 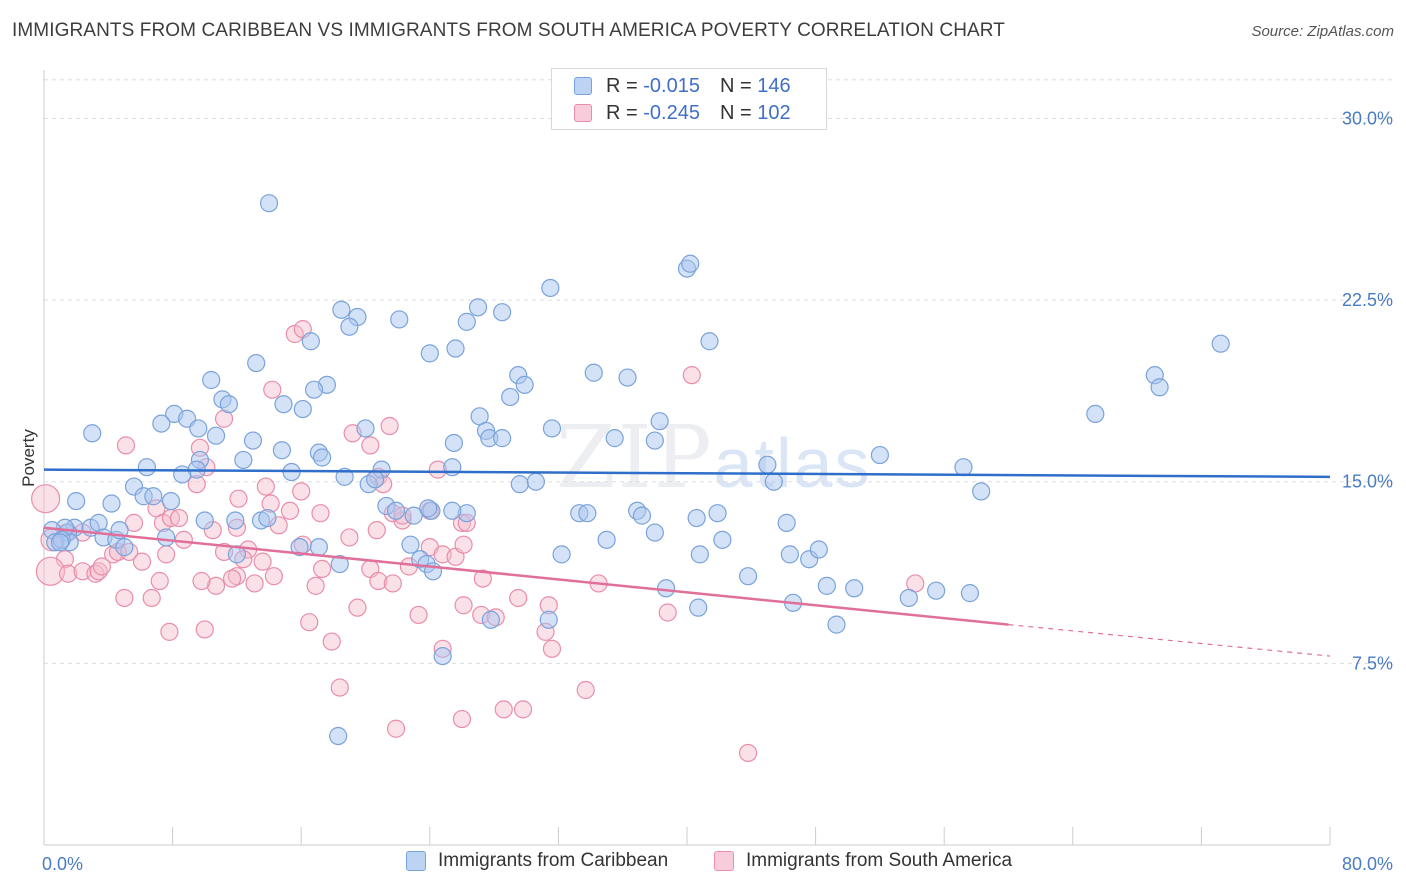 I want to click on legend-r-value: -0.015, so click(x=671, y=85).